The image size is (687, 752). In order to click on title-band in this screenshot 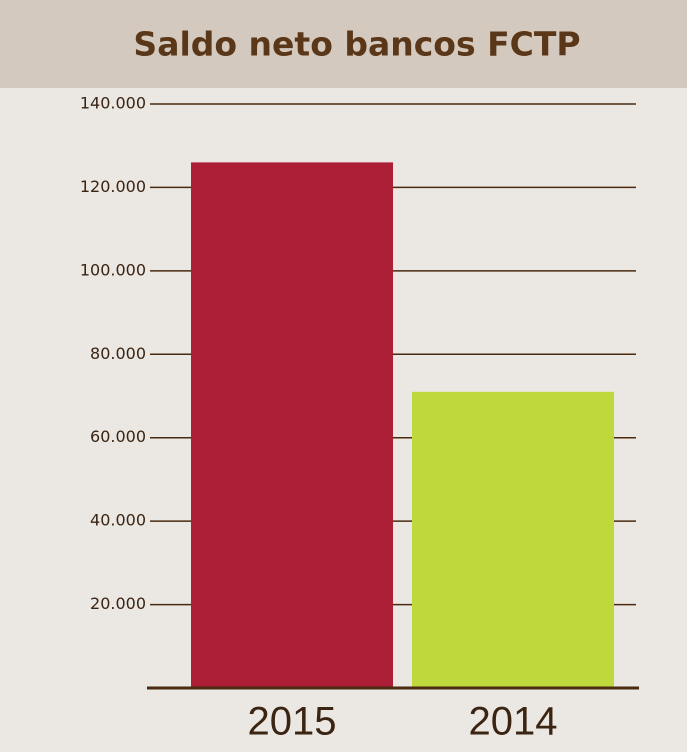, I will do `click(343, 44)`.